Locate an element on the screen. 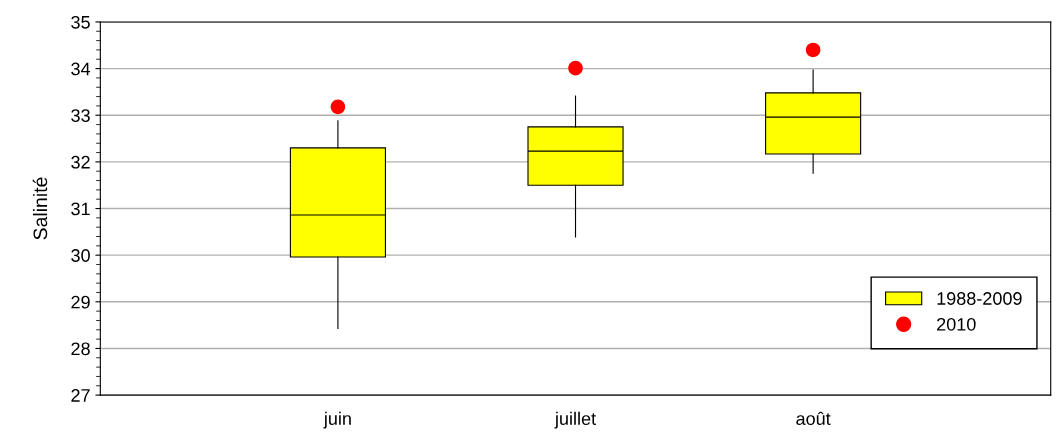 The width and height of the screenshot is (1056, 439). y-tick-label: 33 is located at coordinates (80, 115).